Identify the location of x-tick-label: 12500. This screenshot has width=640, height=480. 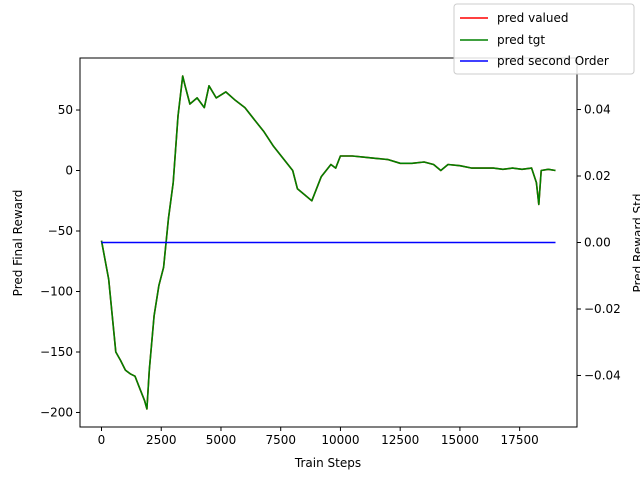
(400, 440).